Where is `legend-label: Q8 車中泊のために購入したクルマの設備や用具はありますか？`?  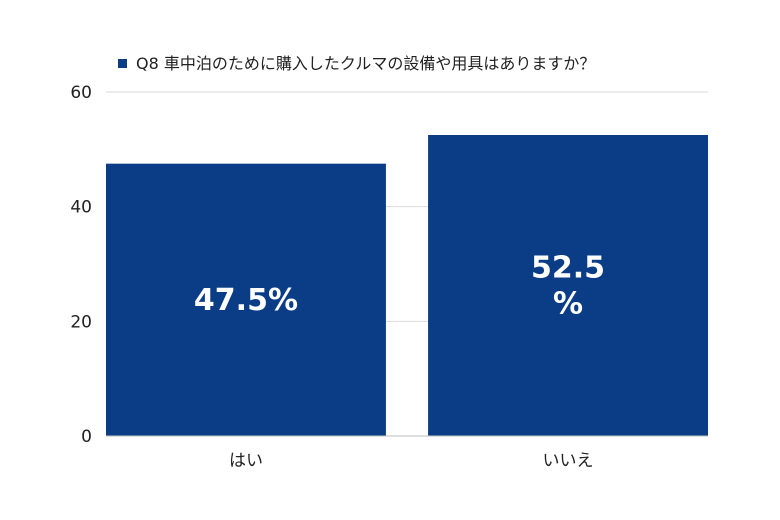
legend-label: Q8 車中泊のために購入したクルマの設備や用具はありますか？ is located at coordinates (365, 63).